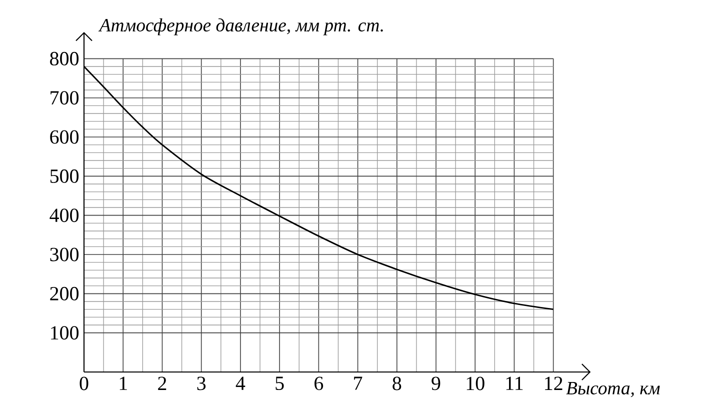 The width and height of the screenshot is (724, 412). I want to click on x-tick-label: 5, so click(280, 383).